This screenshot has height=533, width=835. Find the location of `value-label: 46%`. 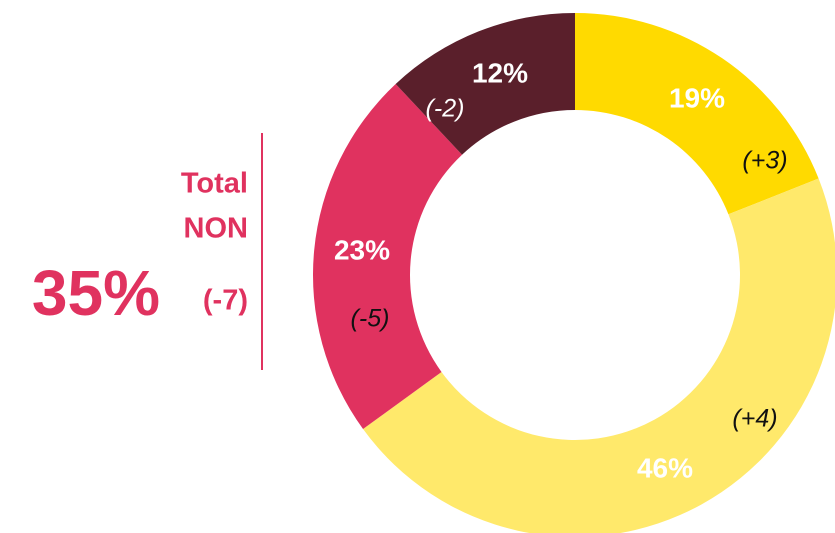

value-label: 46% is located at coordinates (665, 467).